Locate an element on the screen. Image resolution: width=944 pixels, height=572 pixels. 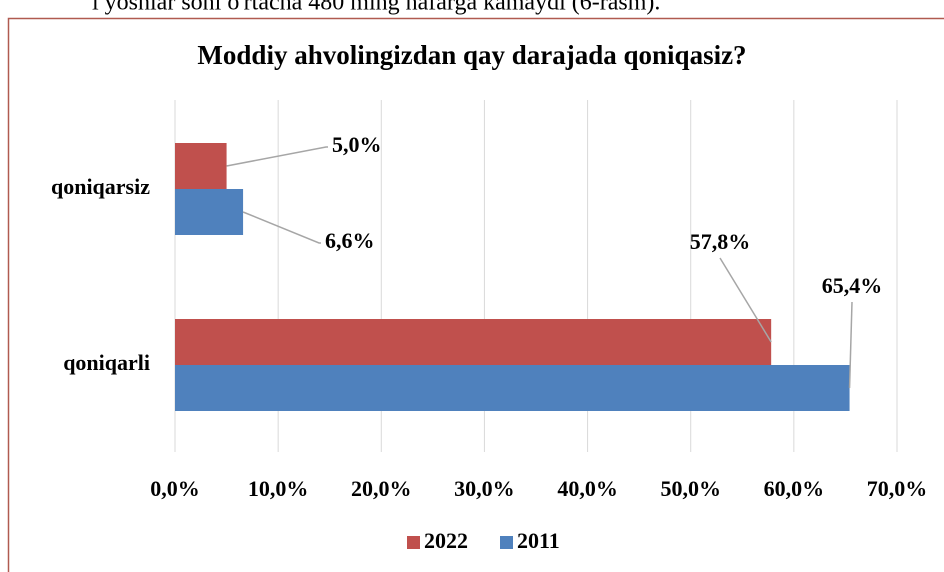
y-tick-label: qoniqarli is located at coordinates (106, 362).